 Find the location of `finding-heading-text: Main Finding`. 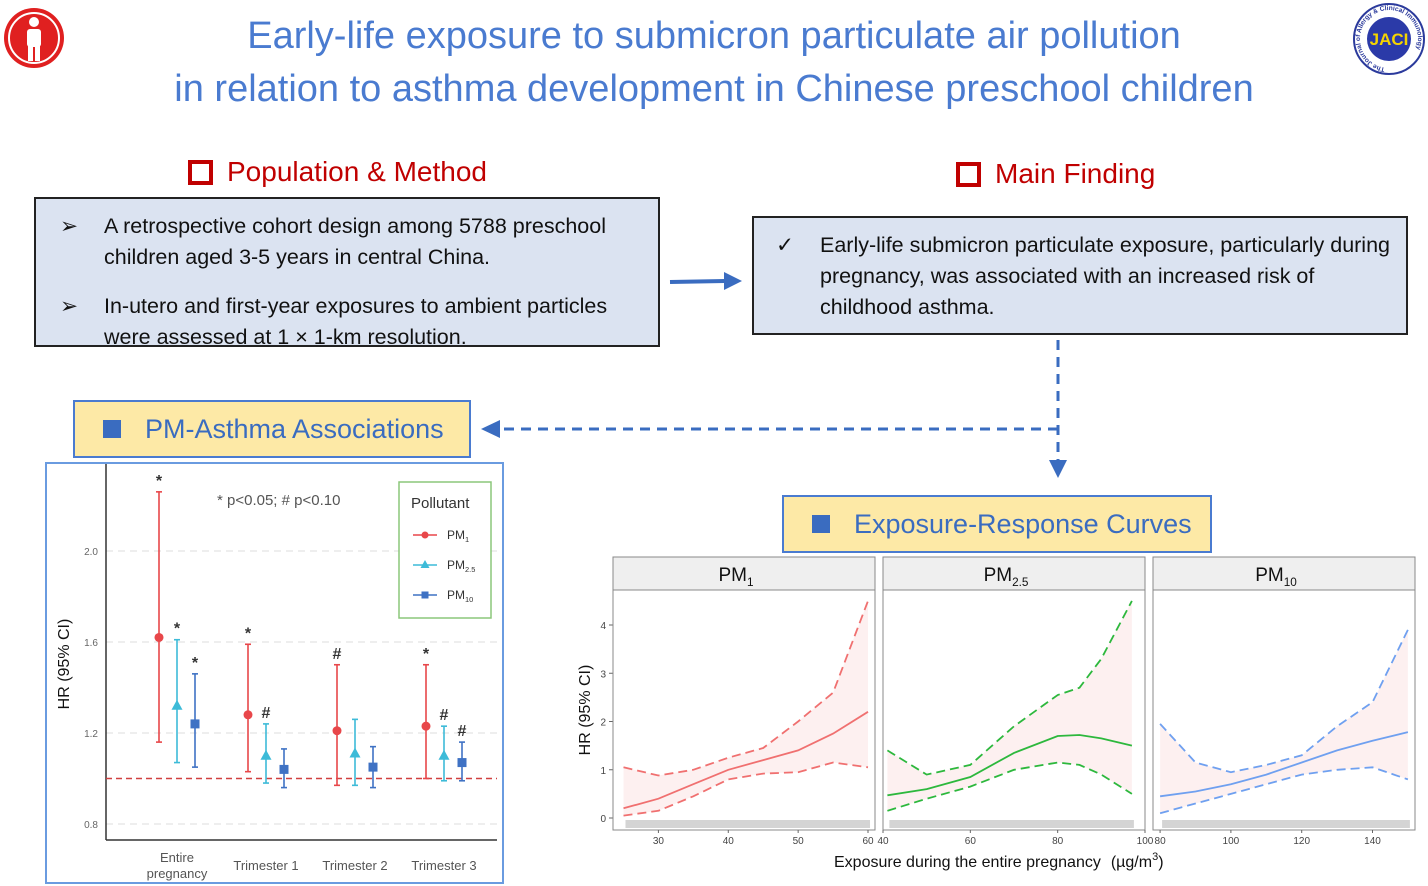

finding-heading-text: Main Finding is located at coordinates (1075, 173).